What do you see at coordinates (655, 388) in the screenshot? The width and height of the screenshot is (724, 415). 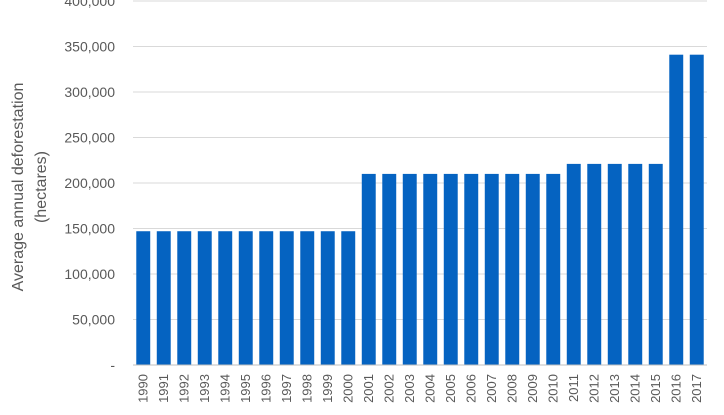 I see `x-tick-label: 2015` at bounding box center [655, 388].